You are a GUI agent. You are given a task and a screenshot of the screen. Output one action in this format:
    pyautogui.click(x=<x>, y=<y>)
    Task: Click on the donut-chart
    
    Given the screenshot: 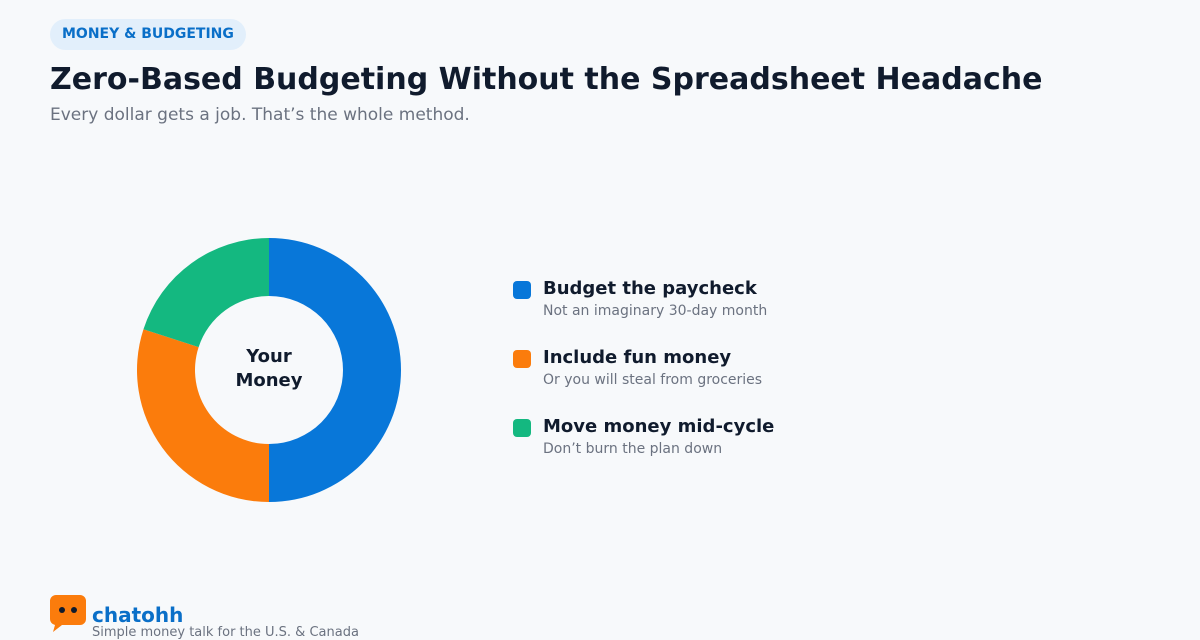 What is the action you would take?
    pyautogui.click(x=269, y=370)
    